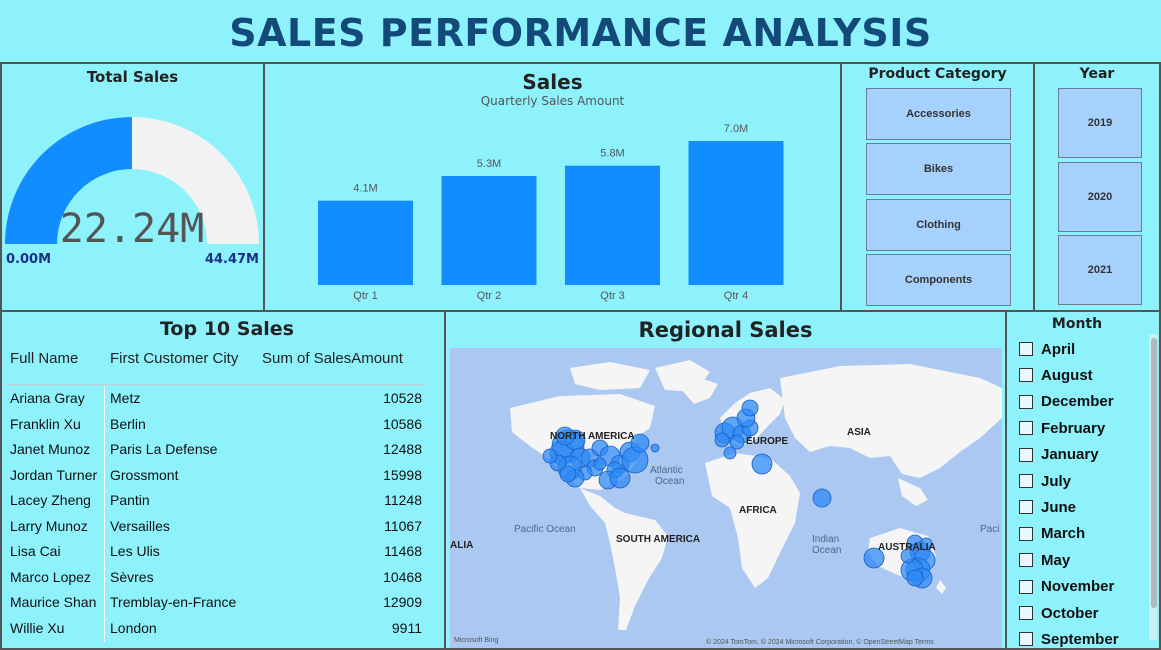  I want to click on cell-sales-amount: 10528, so click(402, 398).